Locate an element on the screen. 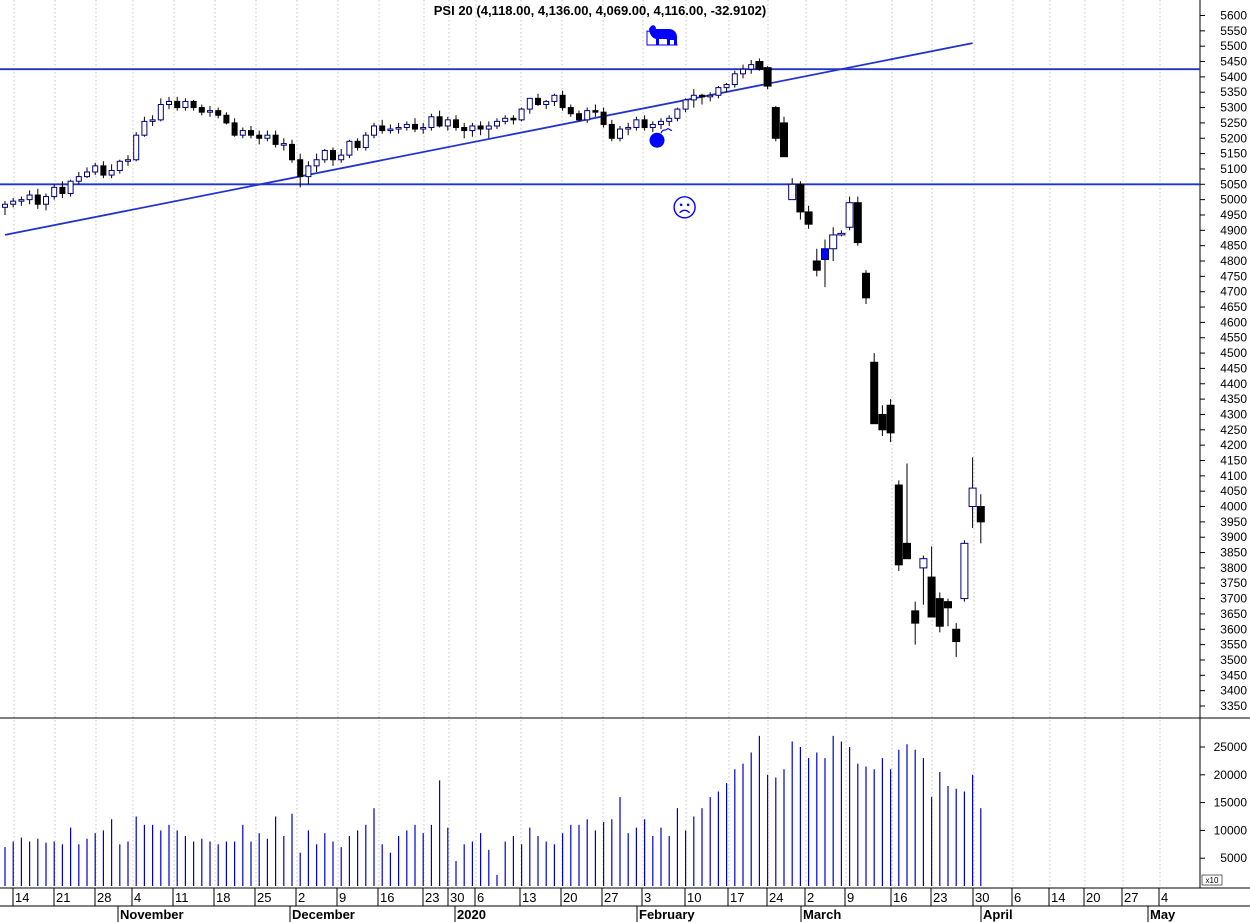 The image size is (1250, 922). volume-unit: x10 is located at coordinates (1212, 880).